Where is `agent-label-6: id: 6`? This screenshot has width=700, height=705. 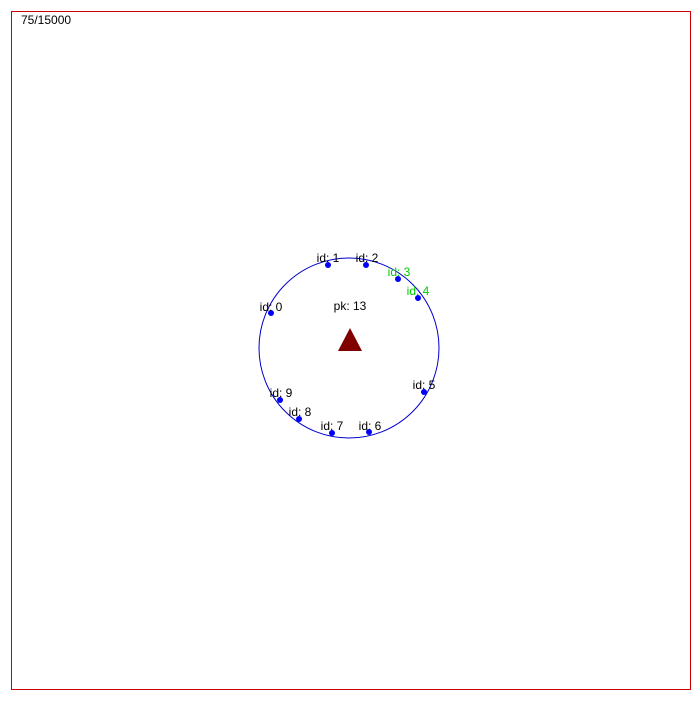
agent-label-6: id: 6 is located at coordinates (370, 426).